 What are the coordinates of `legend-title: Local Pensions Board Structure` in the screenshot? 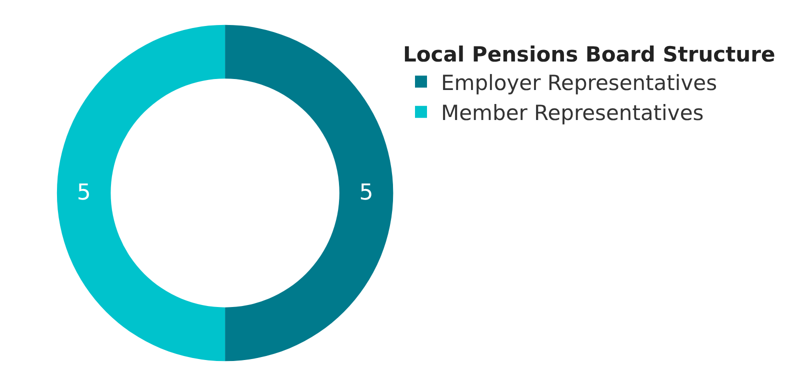 It's located at (589, 54).